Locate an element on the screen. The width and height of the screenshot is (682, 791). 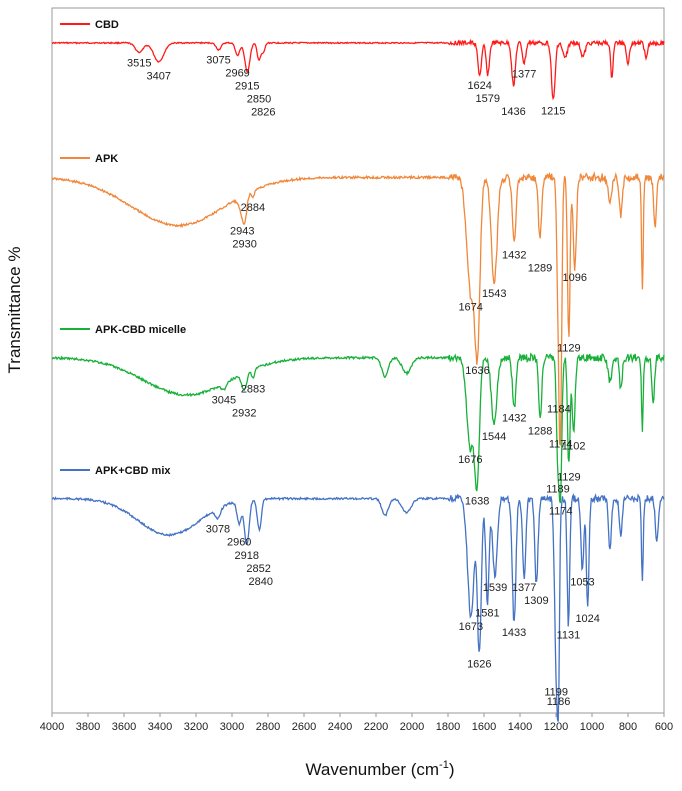
peak-label: 1638 is located at coordinates (477, 501).